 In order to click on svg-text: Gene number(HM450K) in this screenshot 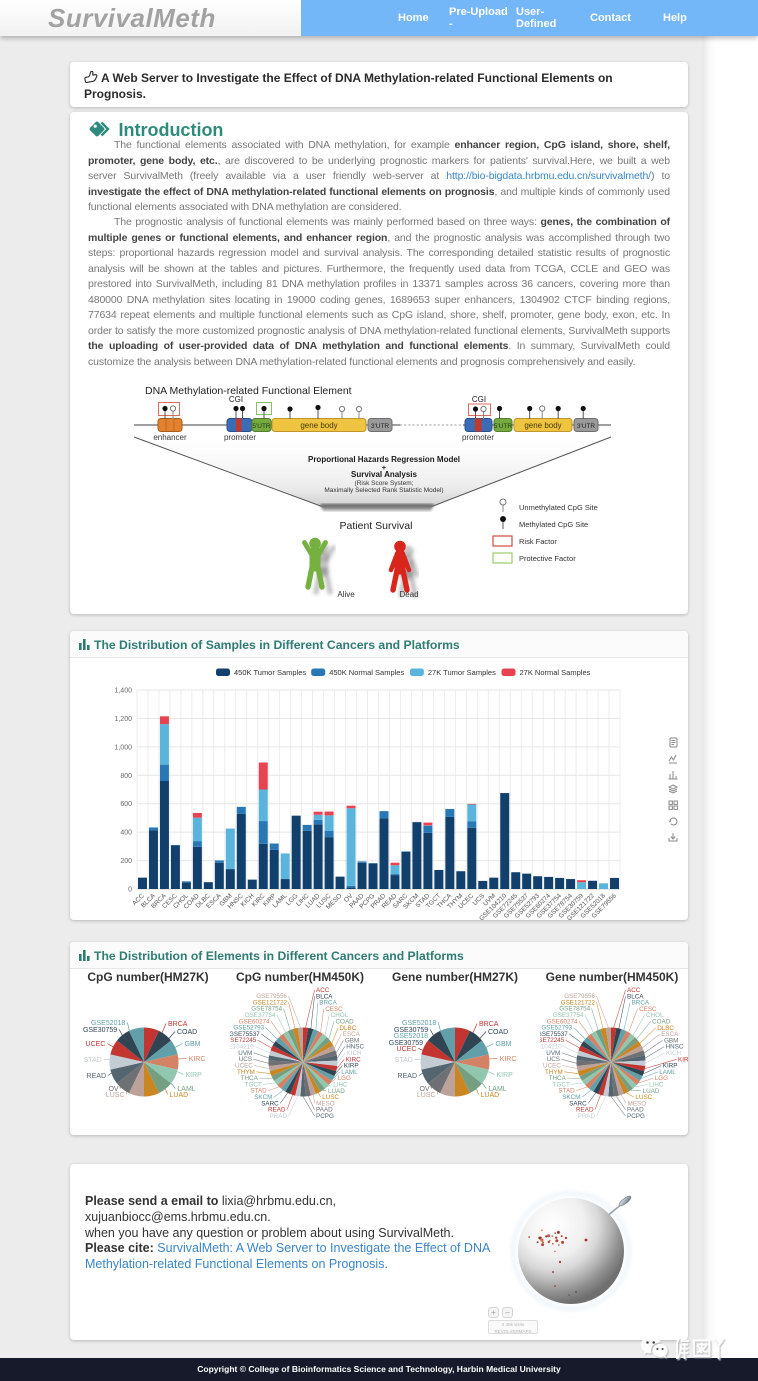, I will do `click(612, 977)`.